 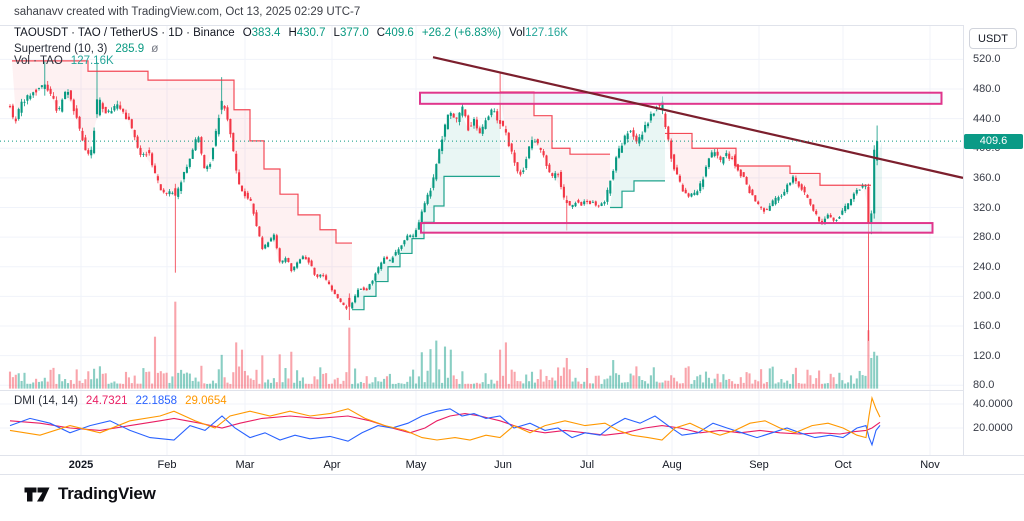 I want to click on dmi-tick: 40.0000, so click(x=993, y=404).